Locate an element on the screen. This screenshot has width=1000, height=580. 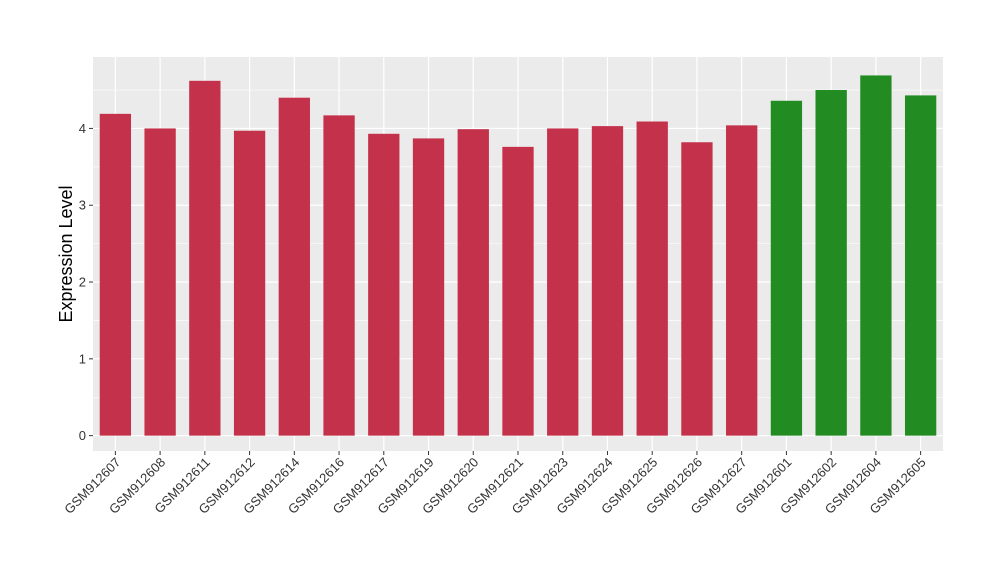
y-tick-label: 4 is located at coordinates (82, 128).